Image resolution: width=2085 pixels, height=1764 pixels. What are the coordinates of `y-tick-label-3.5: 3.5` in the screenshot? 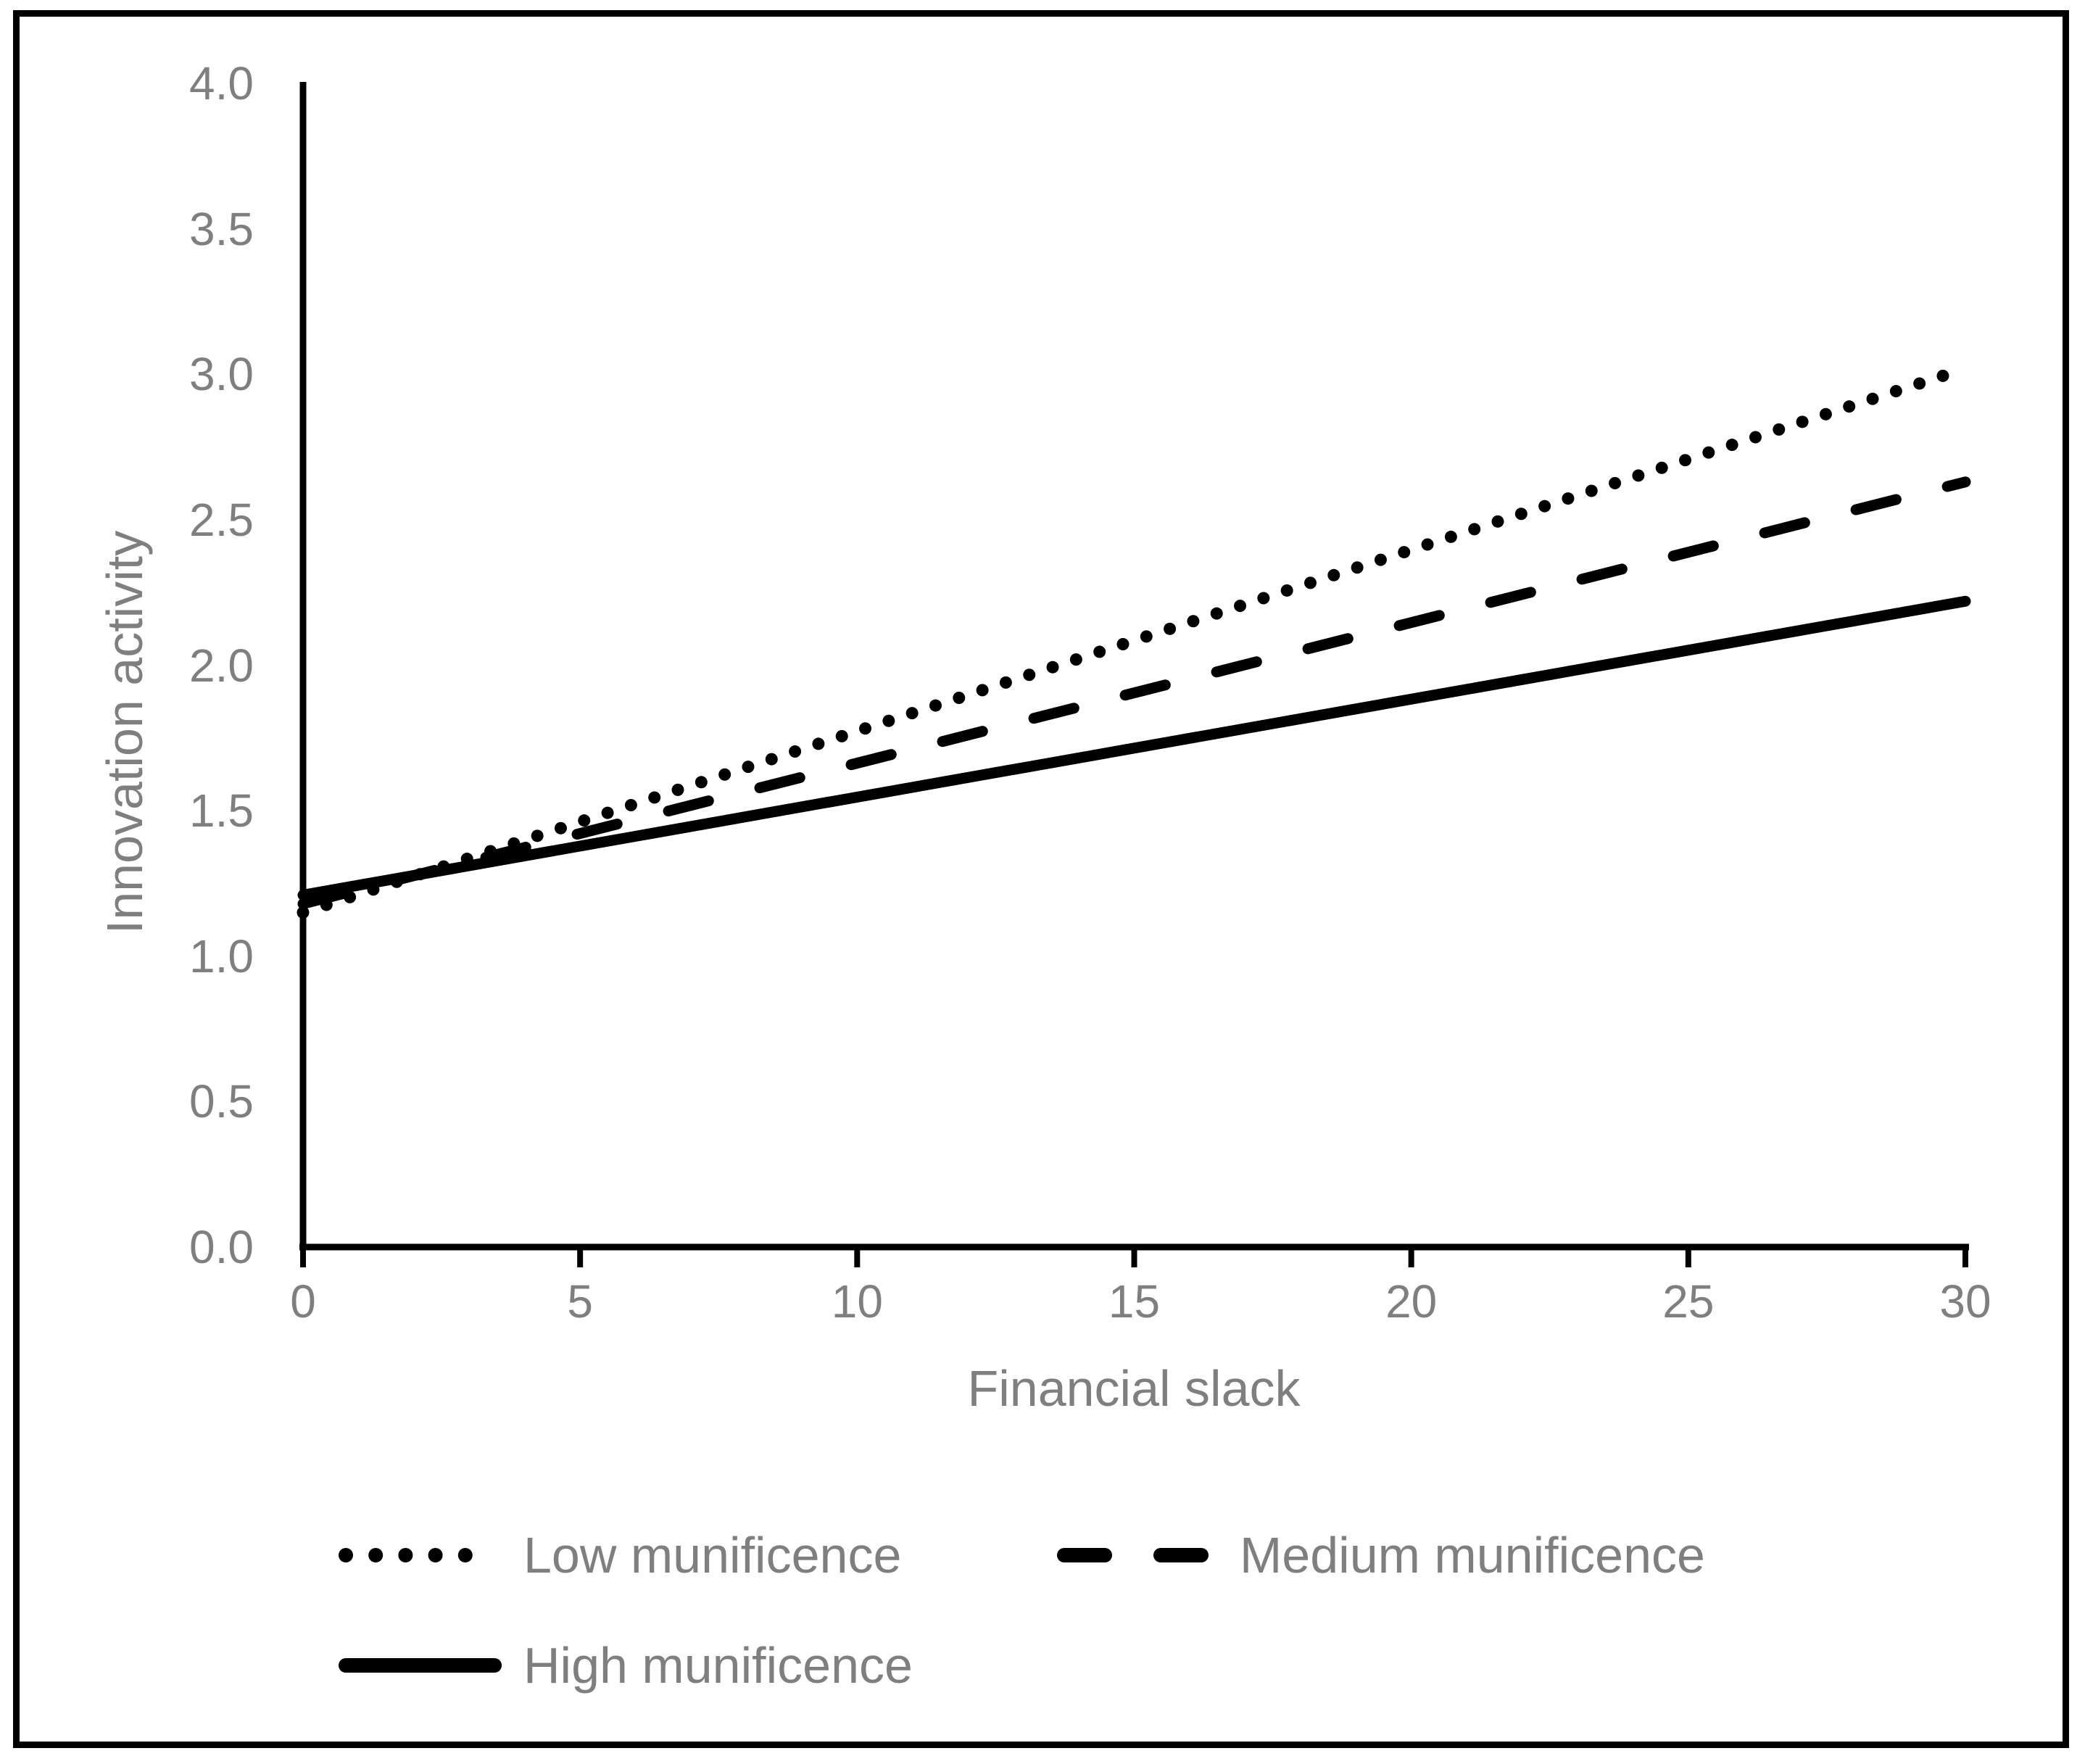 It's located at (222, 228).